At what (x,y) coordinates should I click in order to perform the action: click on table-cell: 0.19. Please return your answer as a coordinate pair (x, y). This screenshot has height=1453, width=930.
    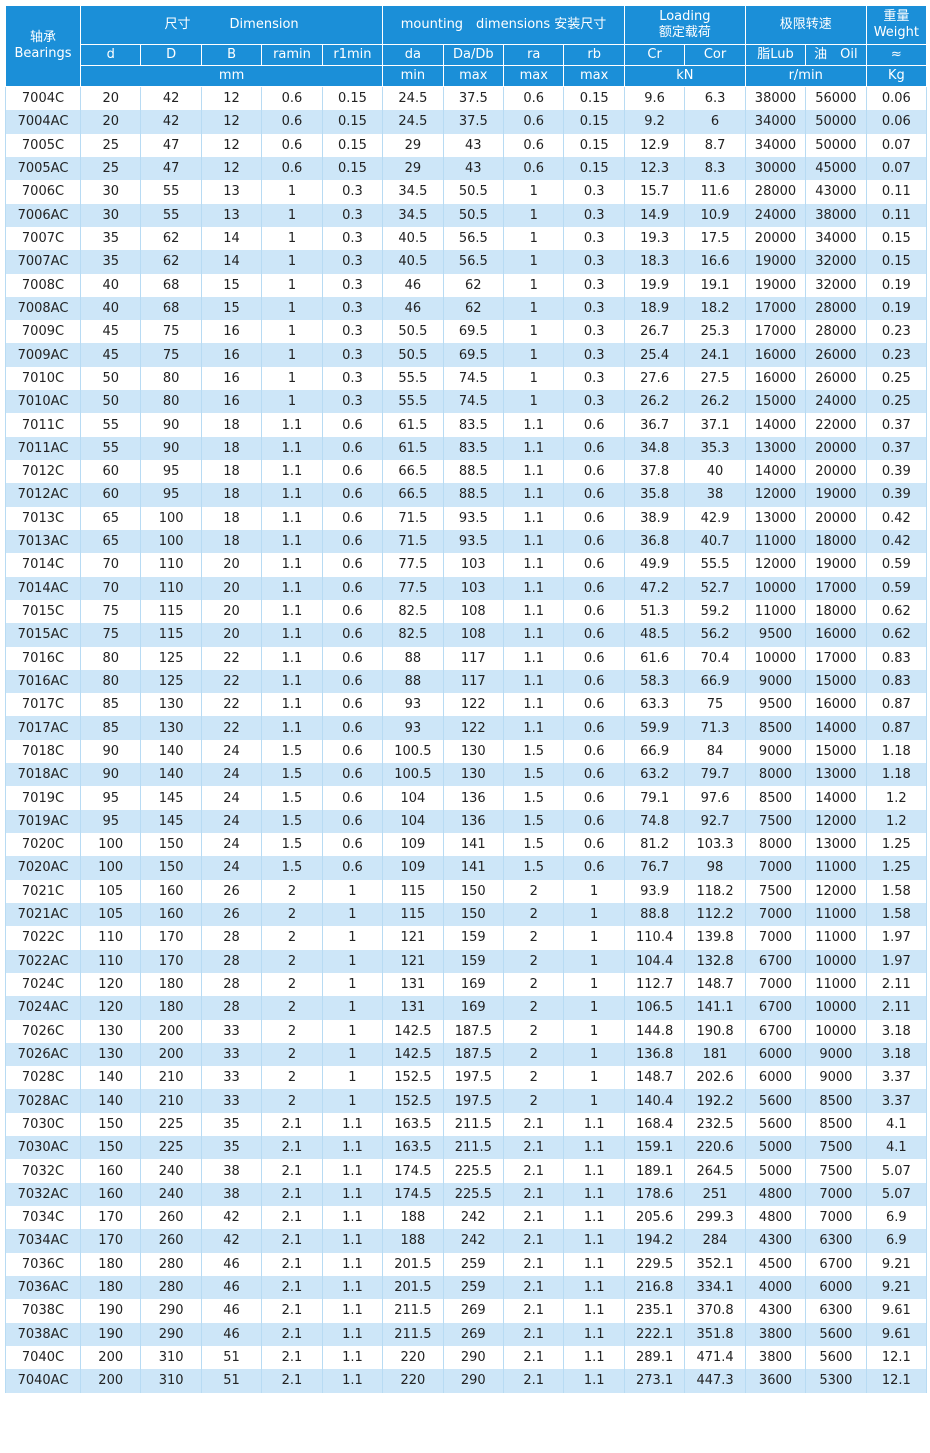
    Looking at the image, I should click on (896, 285).